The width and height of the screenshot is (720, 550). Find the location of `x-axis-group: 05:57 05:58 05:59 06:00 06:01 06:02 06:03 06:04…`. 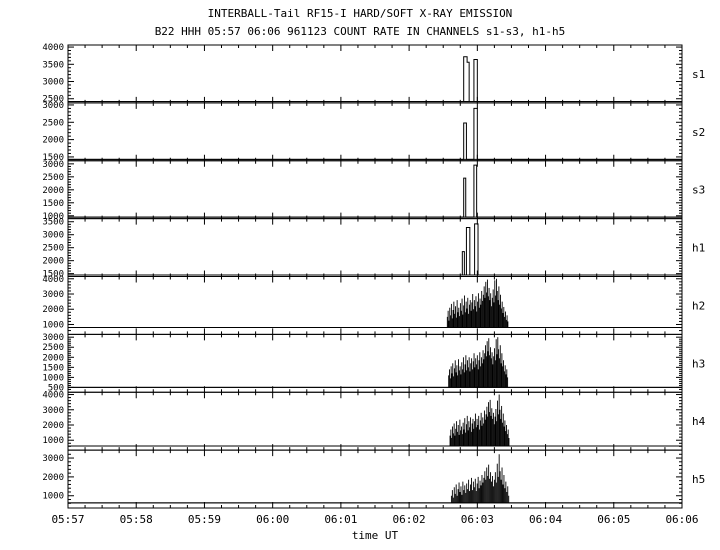

x-axis-group: 05:57 05:58 05:59 06:00 06:01 06:02 06:03 06:04… is located at coordinates (374, 519).